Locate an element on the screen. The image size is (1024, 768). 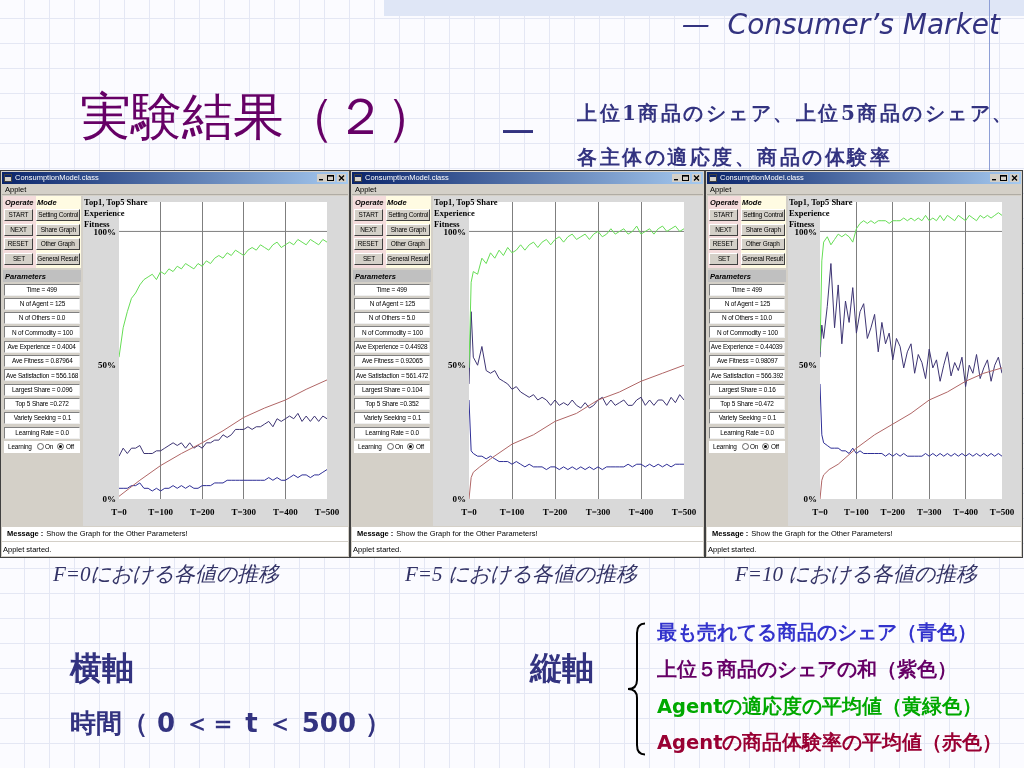
text: 横軸 is located at coordinates (102, 668).